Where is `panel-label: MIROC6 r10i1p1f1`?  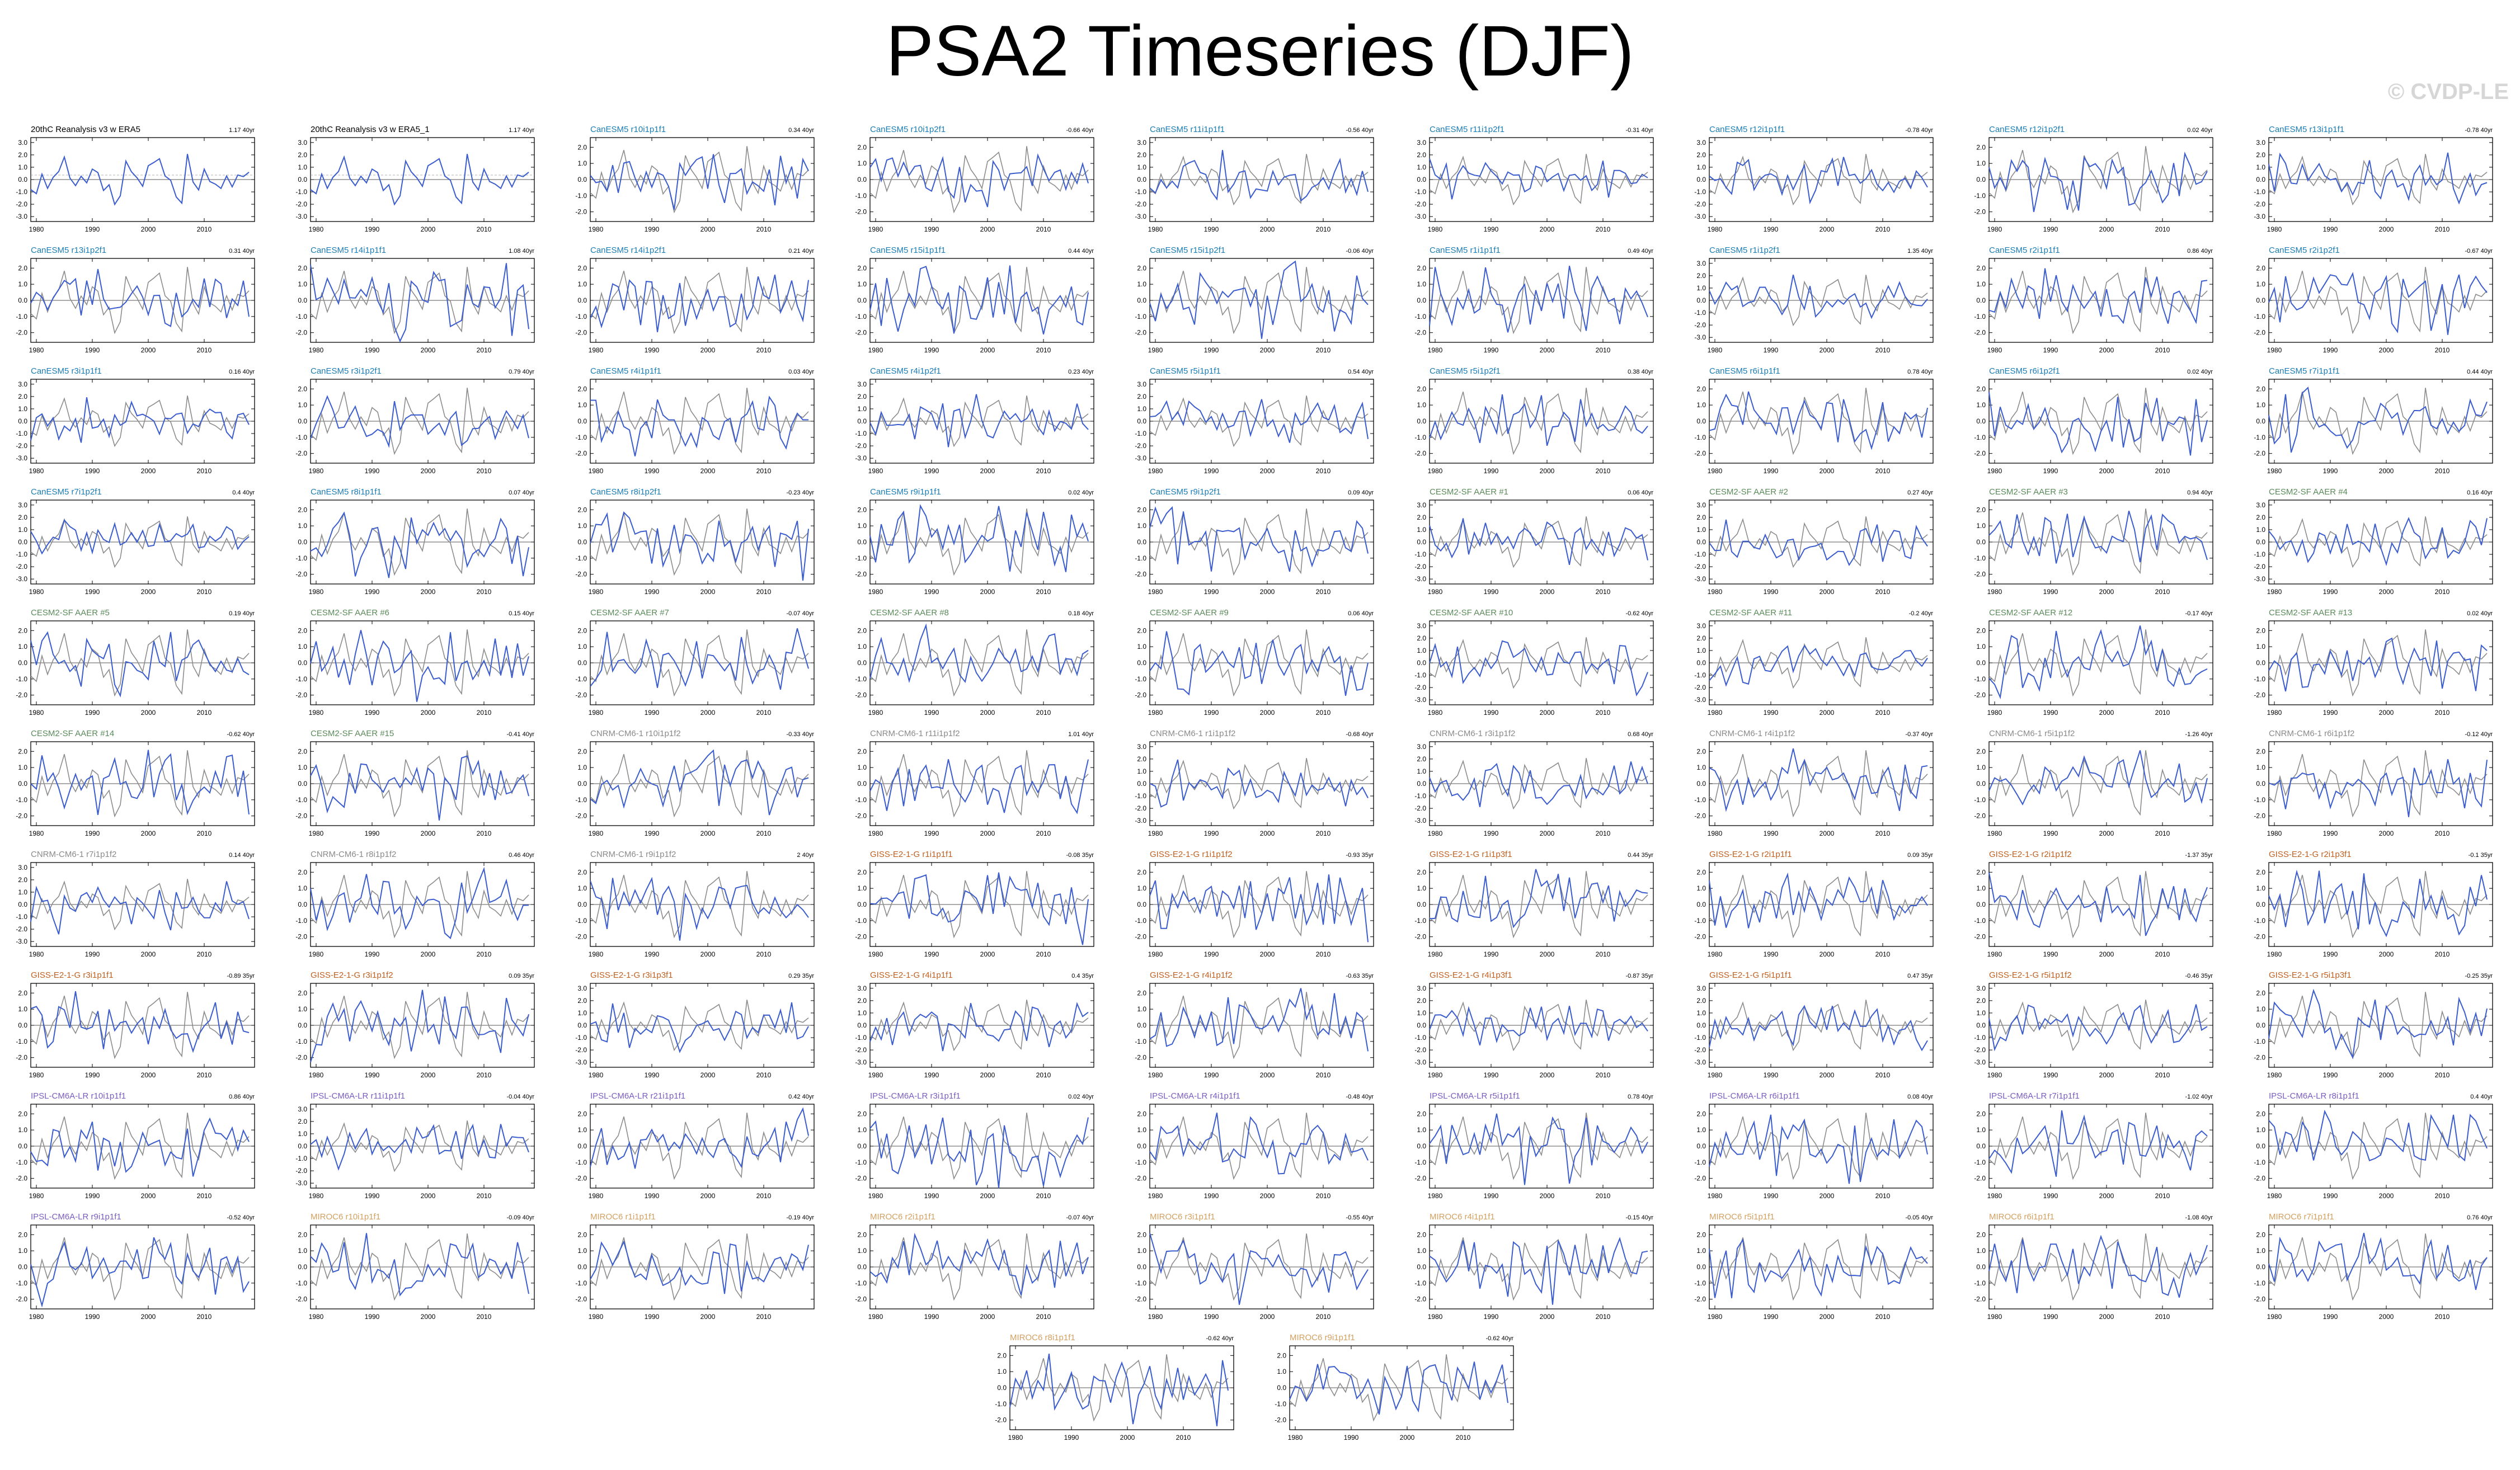 panel-label: MIROC6 r10i1p1f1 is located at coordinates (346, 1217).